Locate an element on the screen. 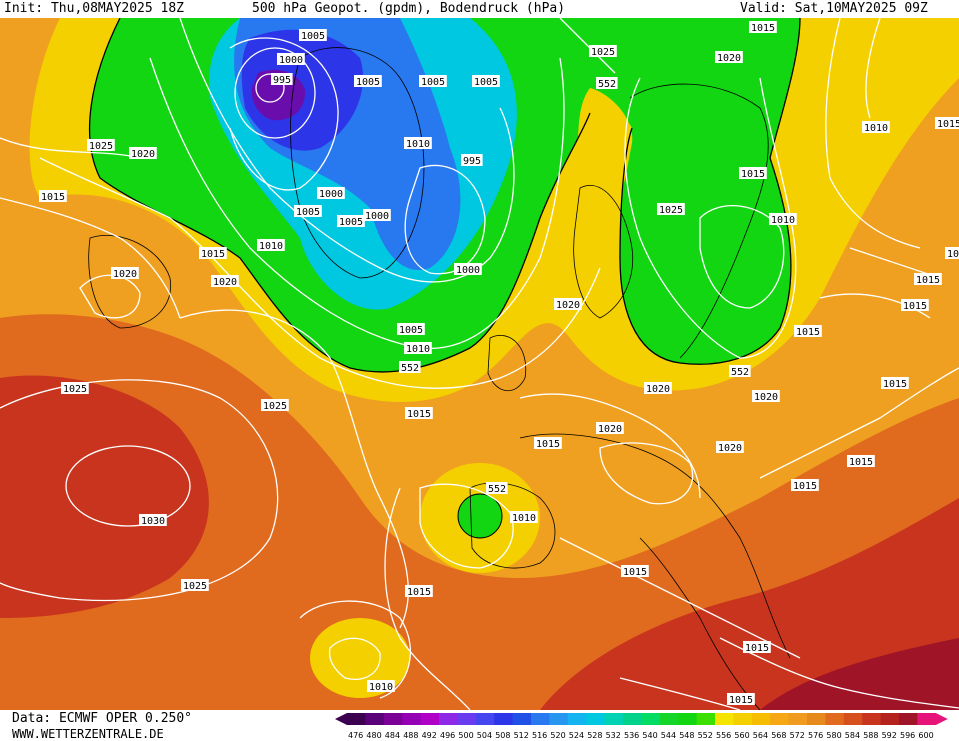  isobar-label: 1000 is located at coordinates (468, 269).